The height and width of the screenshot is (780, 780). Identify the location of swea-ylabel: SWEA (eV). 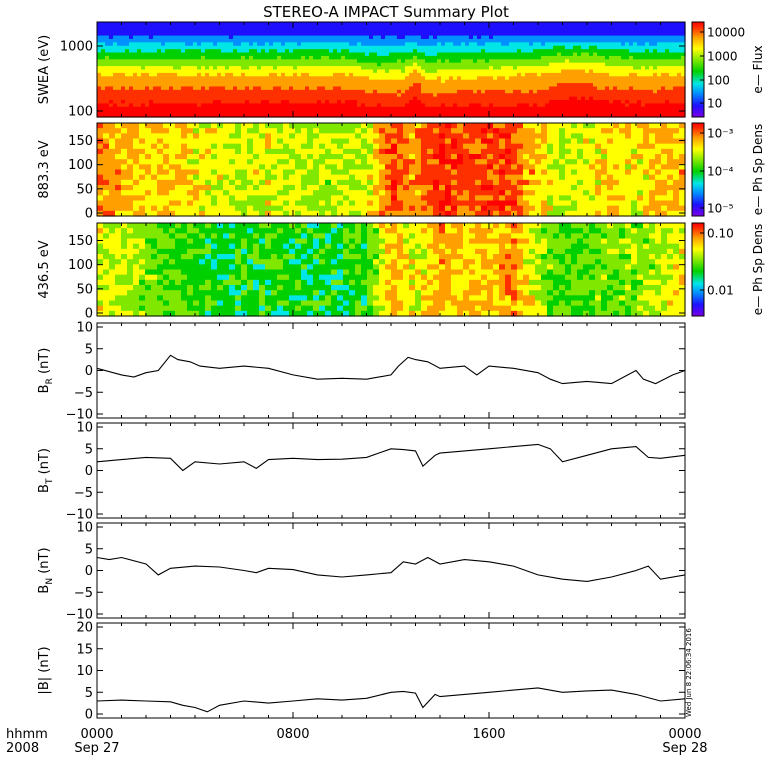
(44, 69).